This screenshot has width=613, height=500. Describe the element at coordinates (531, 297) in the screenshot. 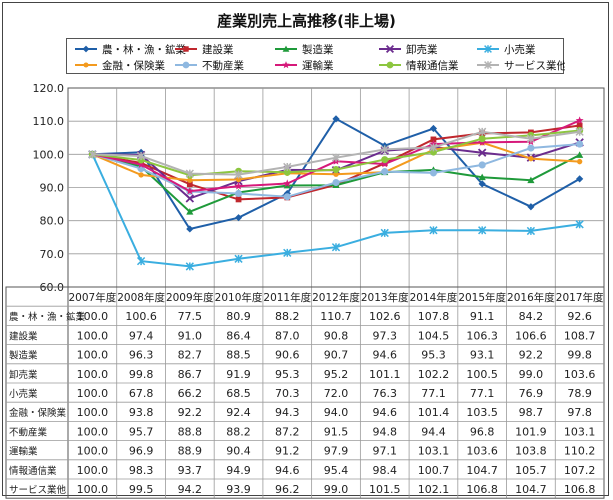

I see `x-tick-label: 2016年度` at that location.